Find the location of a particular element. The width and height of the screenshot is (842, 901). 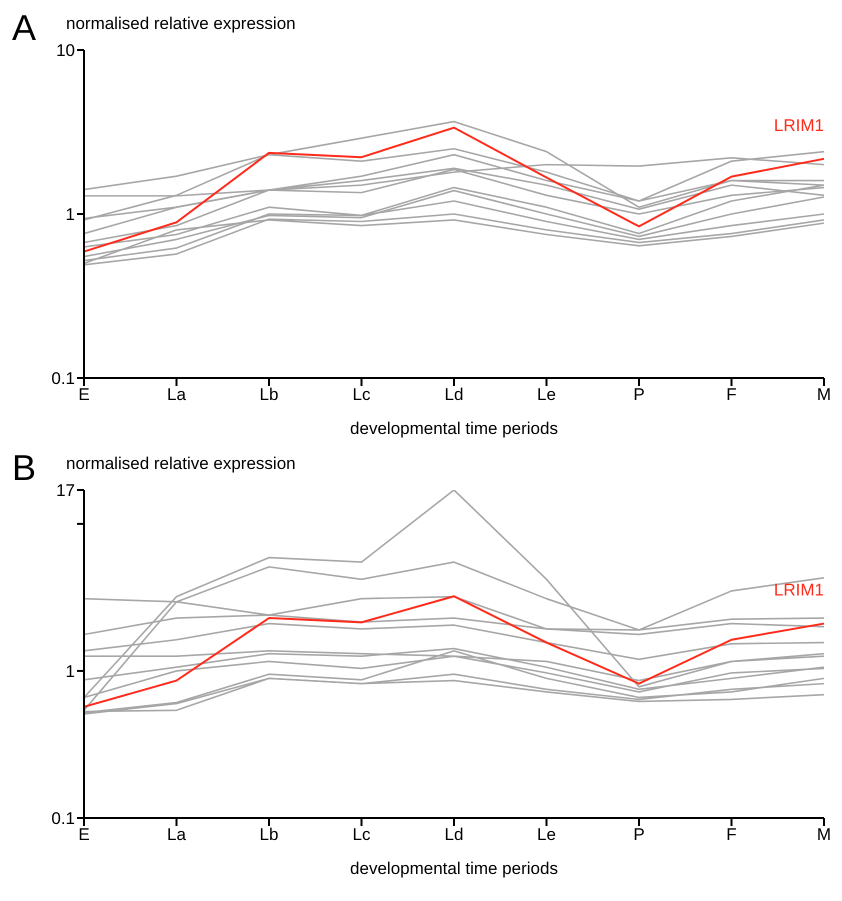

y-tick-label: 17 is located at coordinates (65, 490).